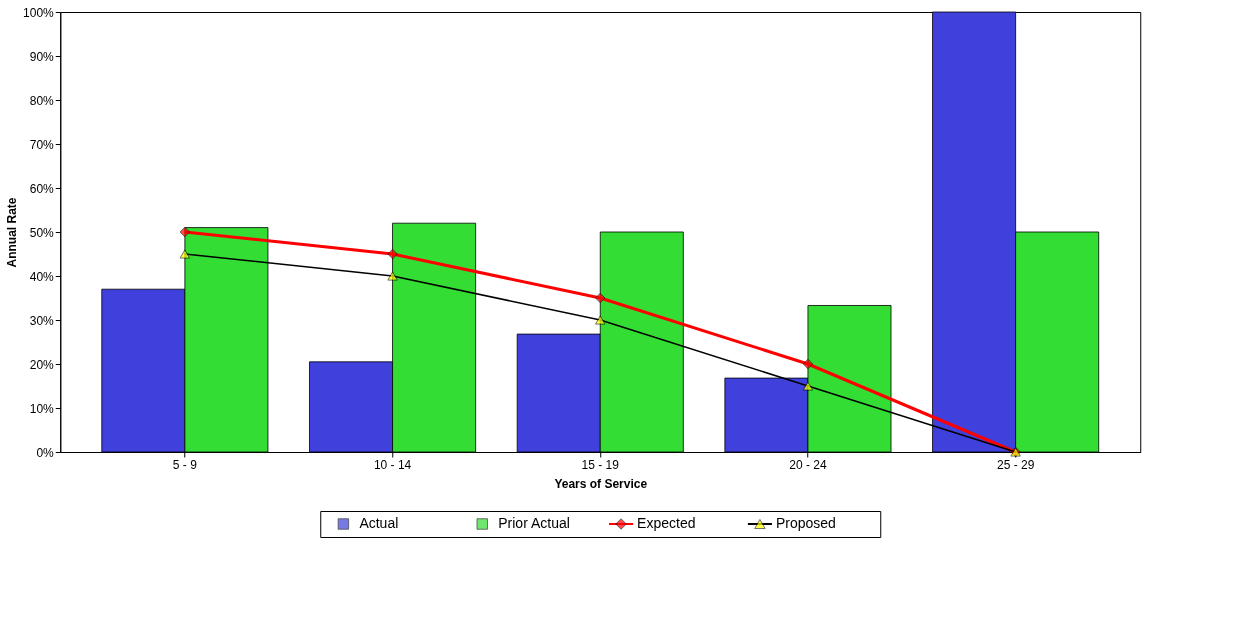 This screenshot has width=1238, height=631. Describe the element at coordinates (45, 452) in the screenshot. I see `y-tick-label: 0%` at that location.